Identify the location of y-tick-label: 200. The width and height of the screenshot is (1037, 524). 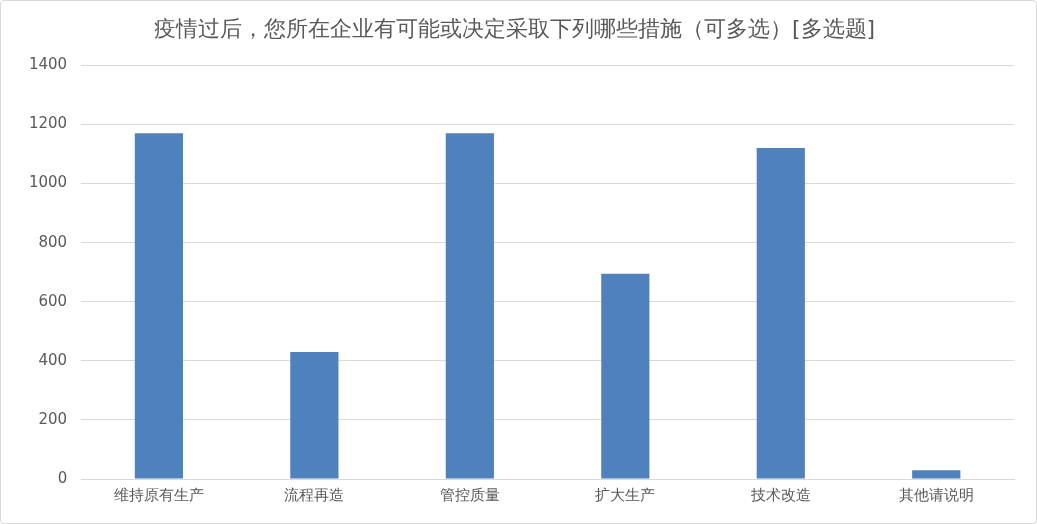
(53, 418).